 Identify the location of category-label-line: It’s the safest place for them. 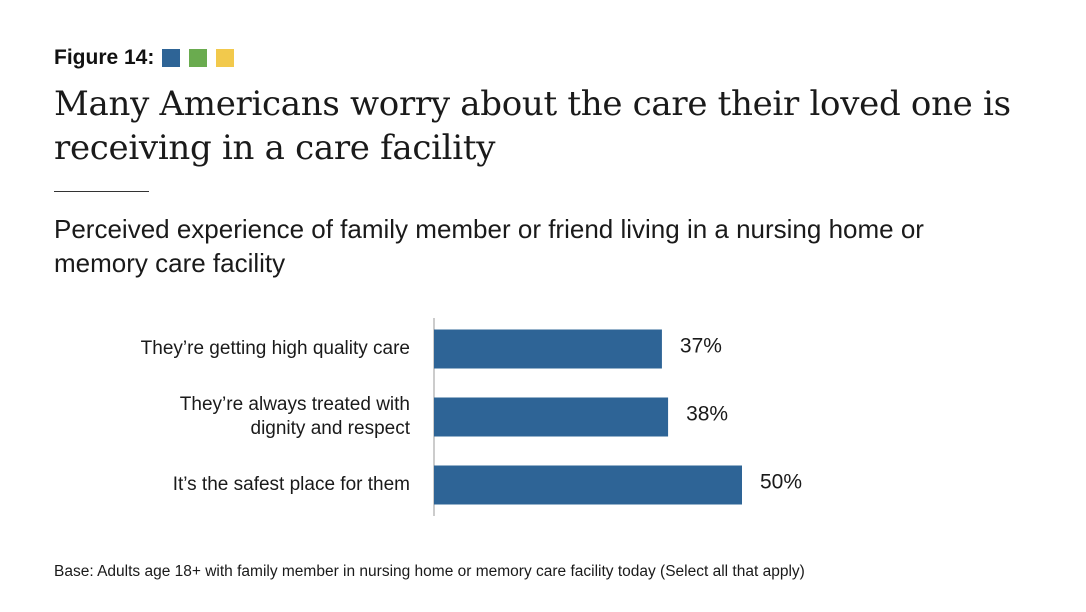
(291, 484).